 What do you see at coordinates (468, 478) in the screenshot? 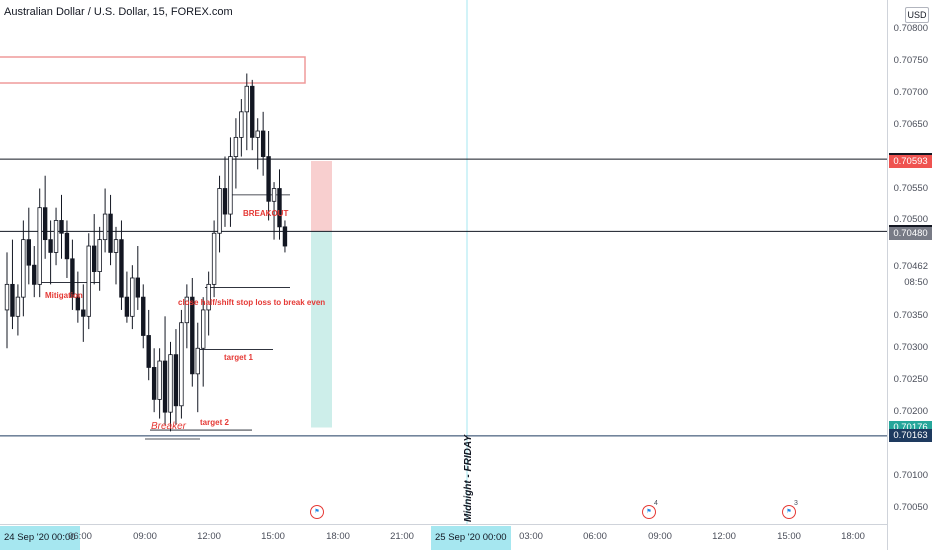
I see `midnight-friday-label: Midnight - FRIDAY` at bounding box center [468, 478].